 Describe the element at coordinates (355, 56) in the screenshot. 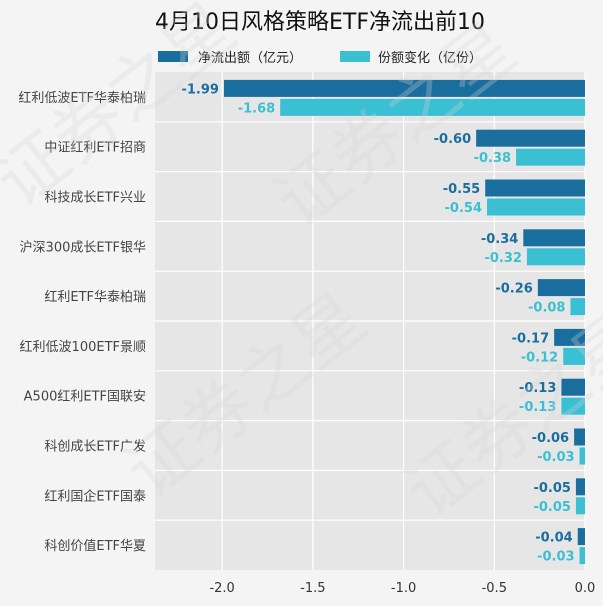

I see `legend-swatch-share-change` at that location.